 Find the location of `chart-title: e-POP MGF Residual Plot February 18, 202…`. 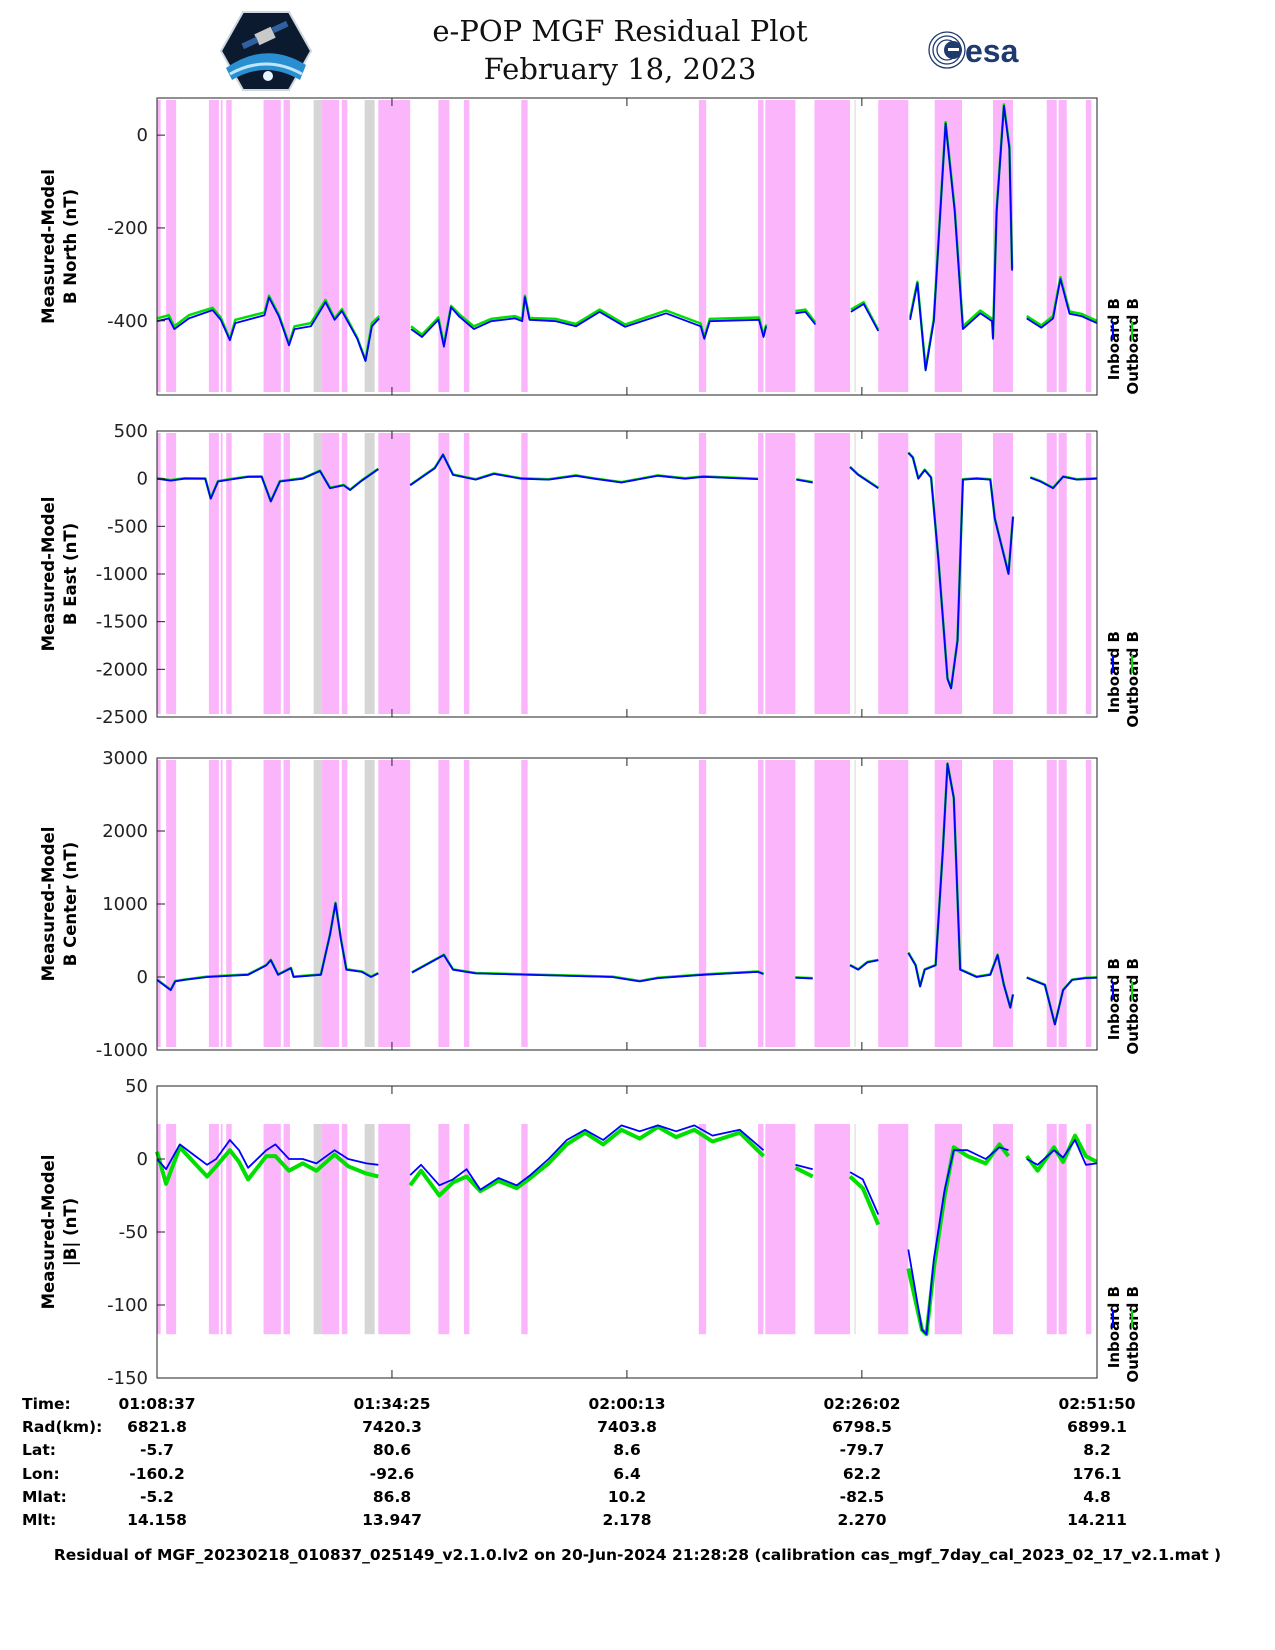

chart-title: e-POP MGF Residual Plot February 18, 202… is located at coordinates (620, 50).